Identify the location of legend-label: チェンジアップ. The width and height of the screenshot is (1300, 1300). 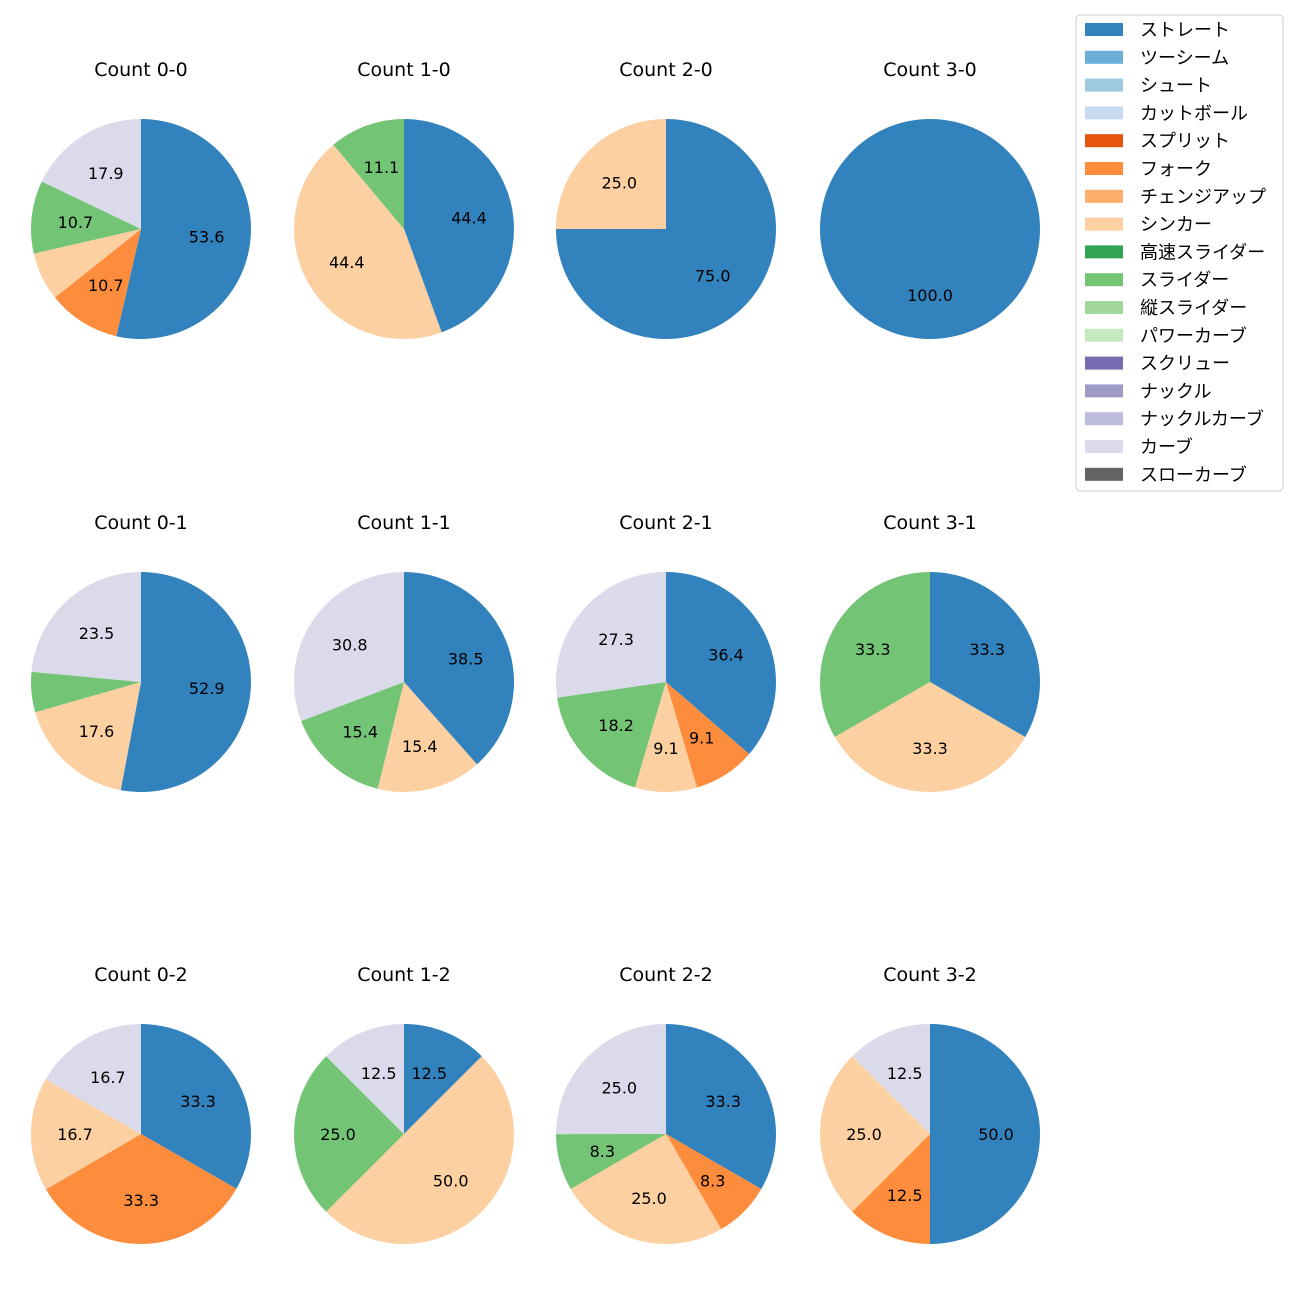
(1203, 197).